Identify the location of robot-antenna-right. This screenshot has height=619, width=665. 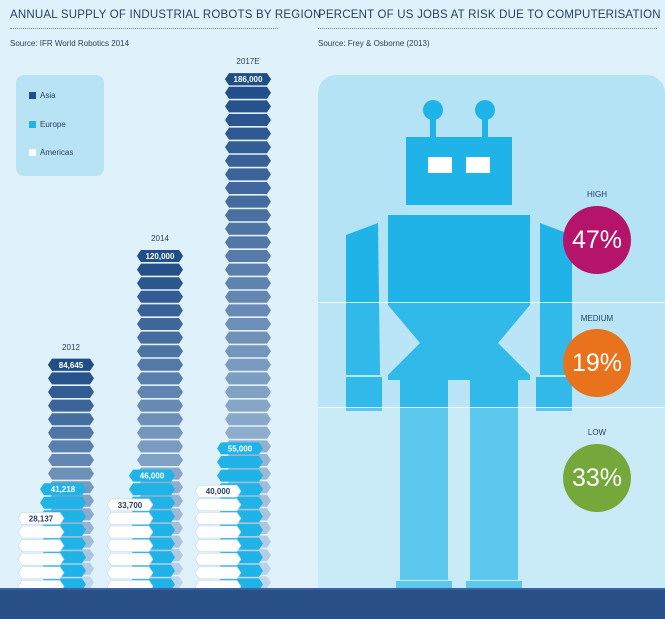
(485, 110).